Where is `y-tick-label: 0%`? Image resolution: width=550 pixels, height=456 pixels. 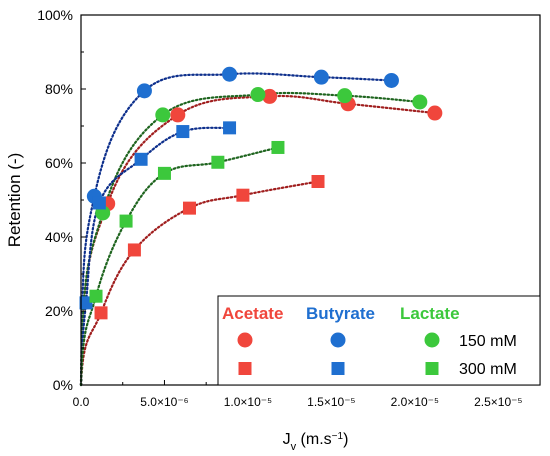
y-tick-label: 0% is located at coordinates (63, 385).